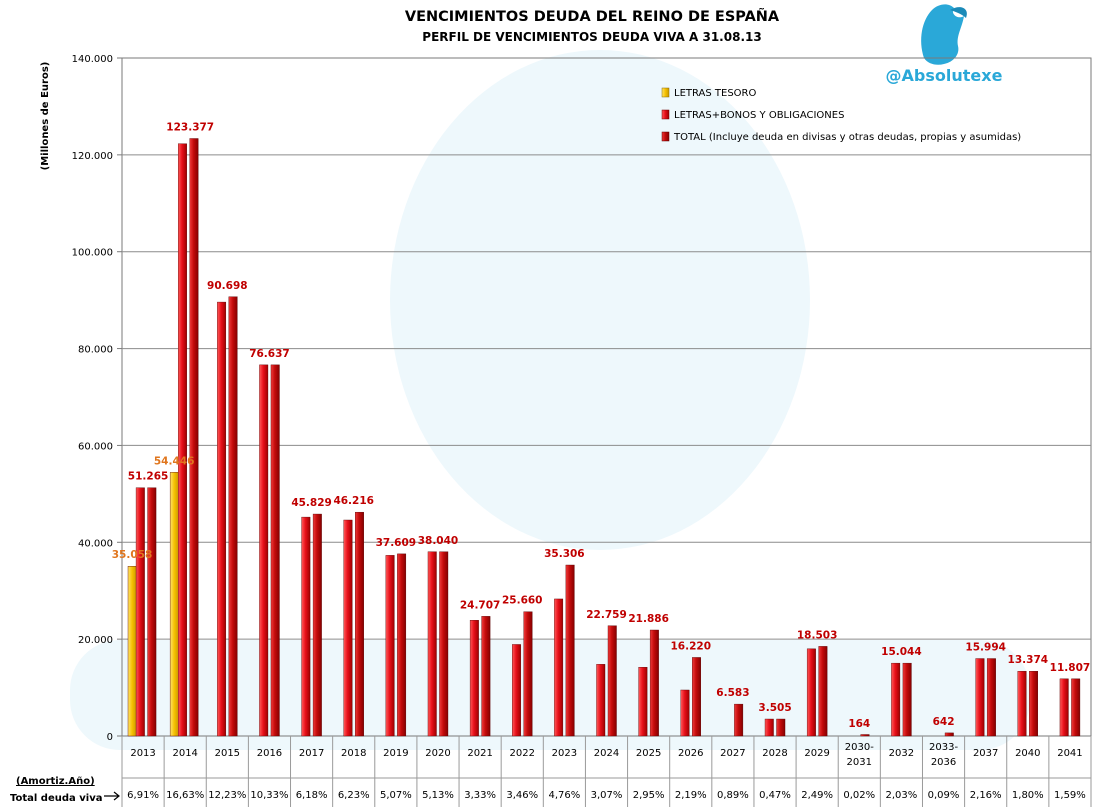 The image size is (1098, 807). Describe the element at coordinates (132, 555) in the screenshot. I see `data-label-letras: 35.058` at that location.